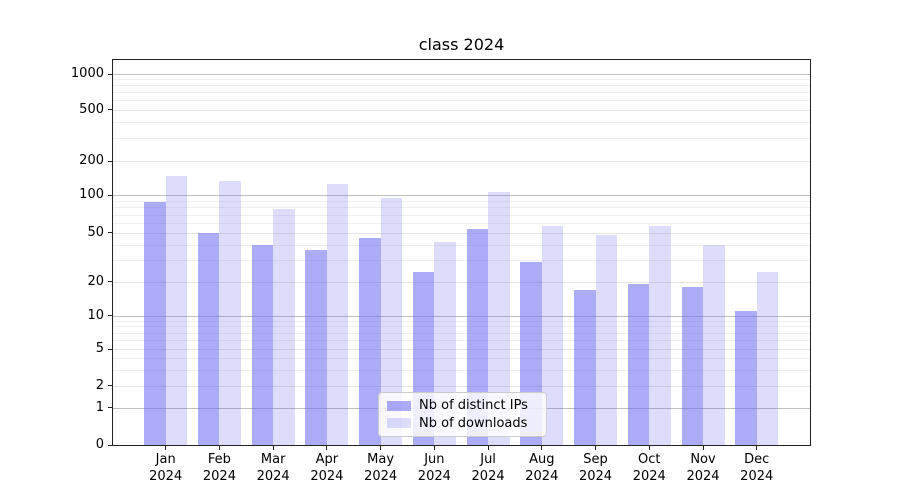 This screenshot has height=500, width=900. Describe the element at coordinates (542, 448) in the screenshot. I see `x-tick-aug-2024` at that location.